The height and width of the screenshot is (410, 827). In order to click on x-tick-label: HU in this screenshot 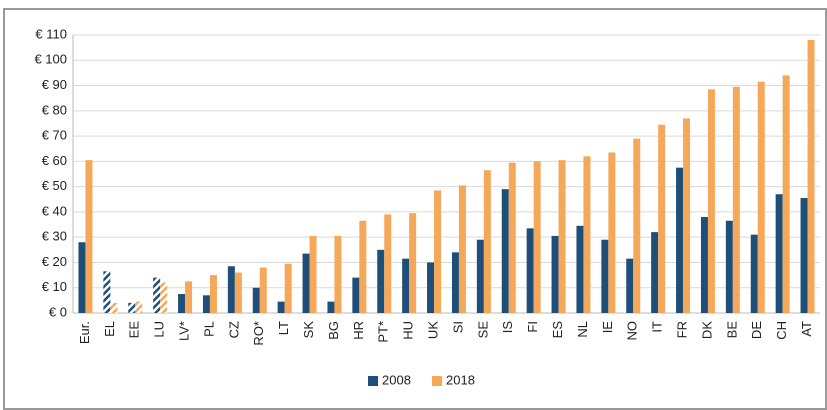, I will do `click(408, 330)`.